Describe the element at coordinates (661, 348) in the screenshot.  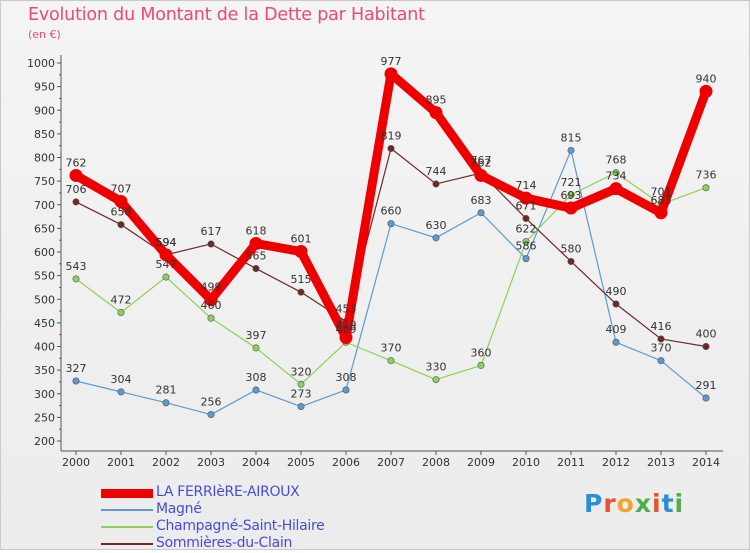
I see `data-label: 370` at that location.